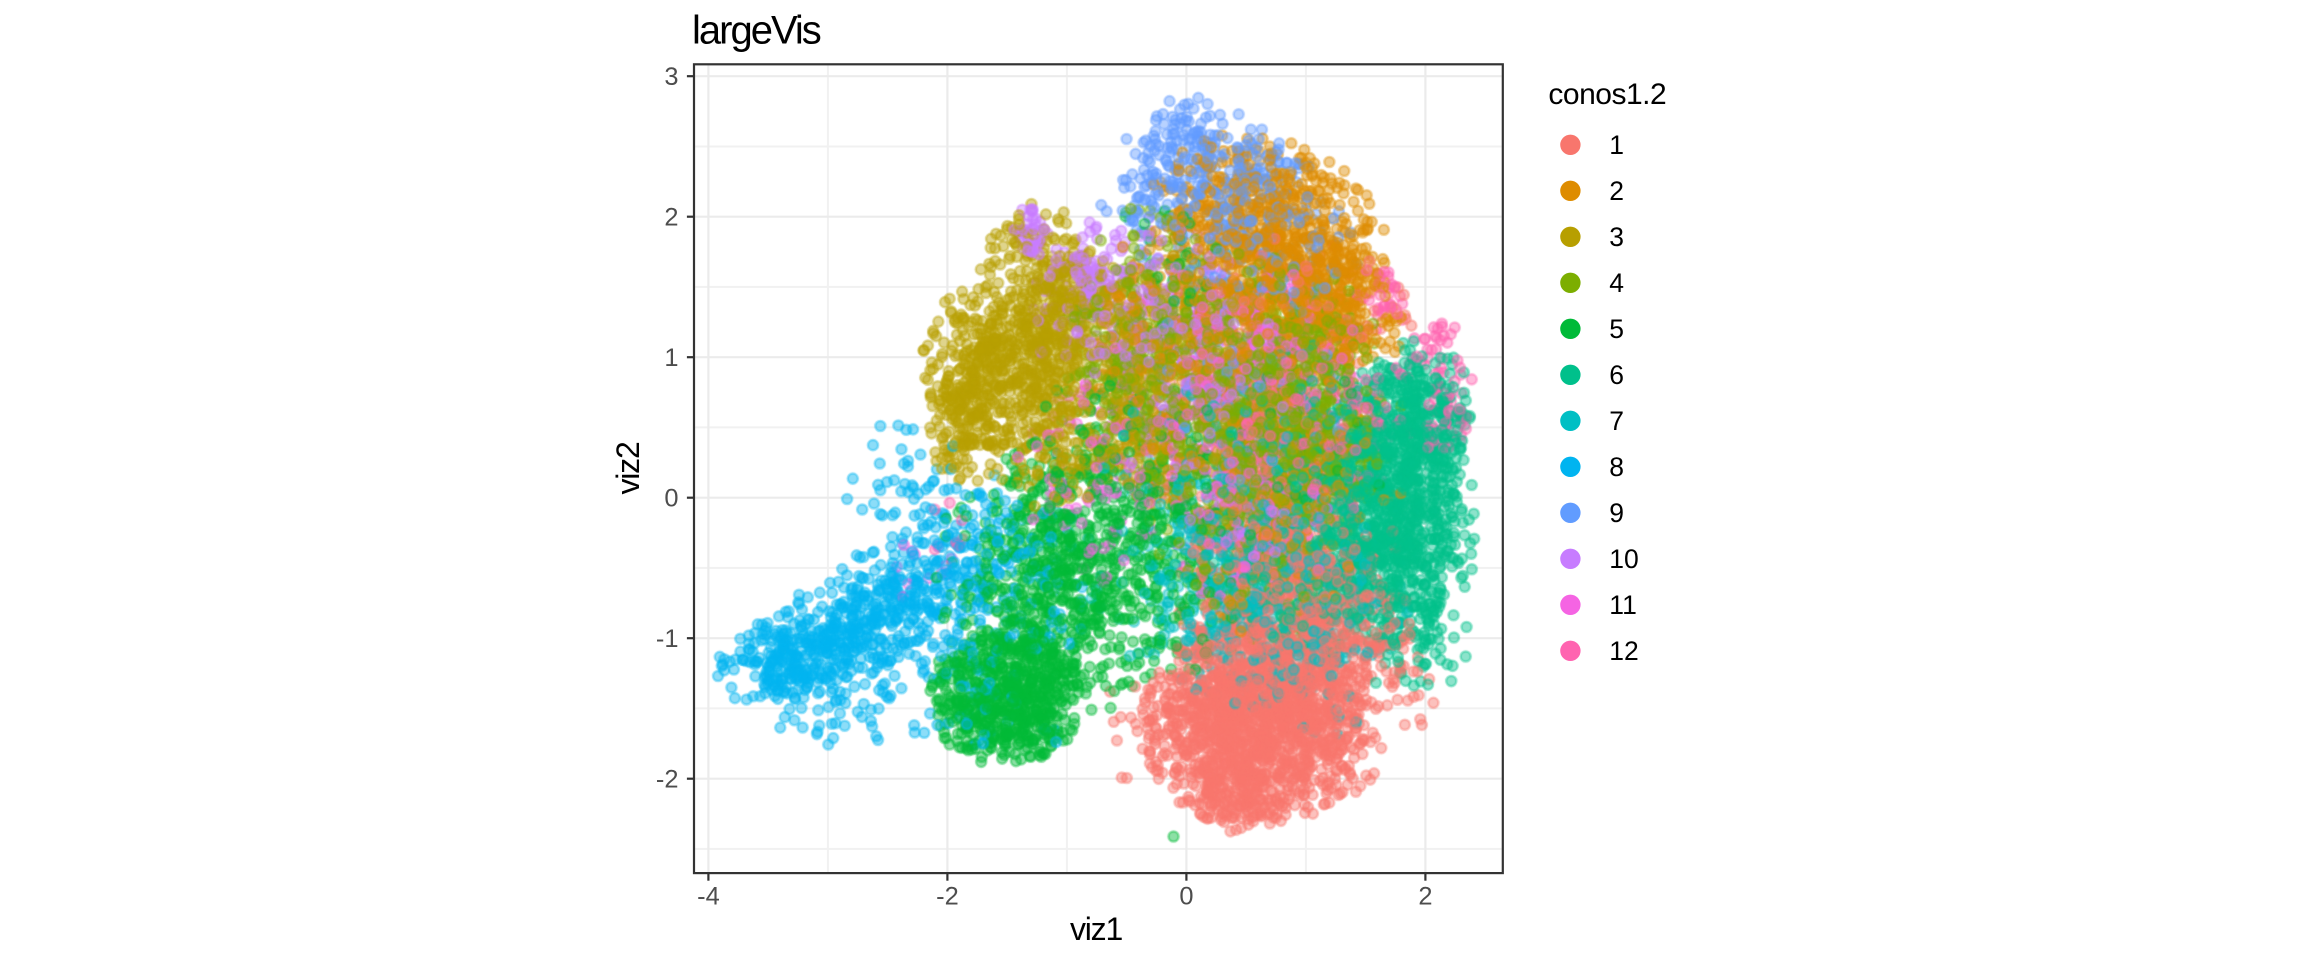  I want to click on svg-text: viz2, so click(628, 468).